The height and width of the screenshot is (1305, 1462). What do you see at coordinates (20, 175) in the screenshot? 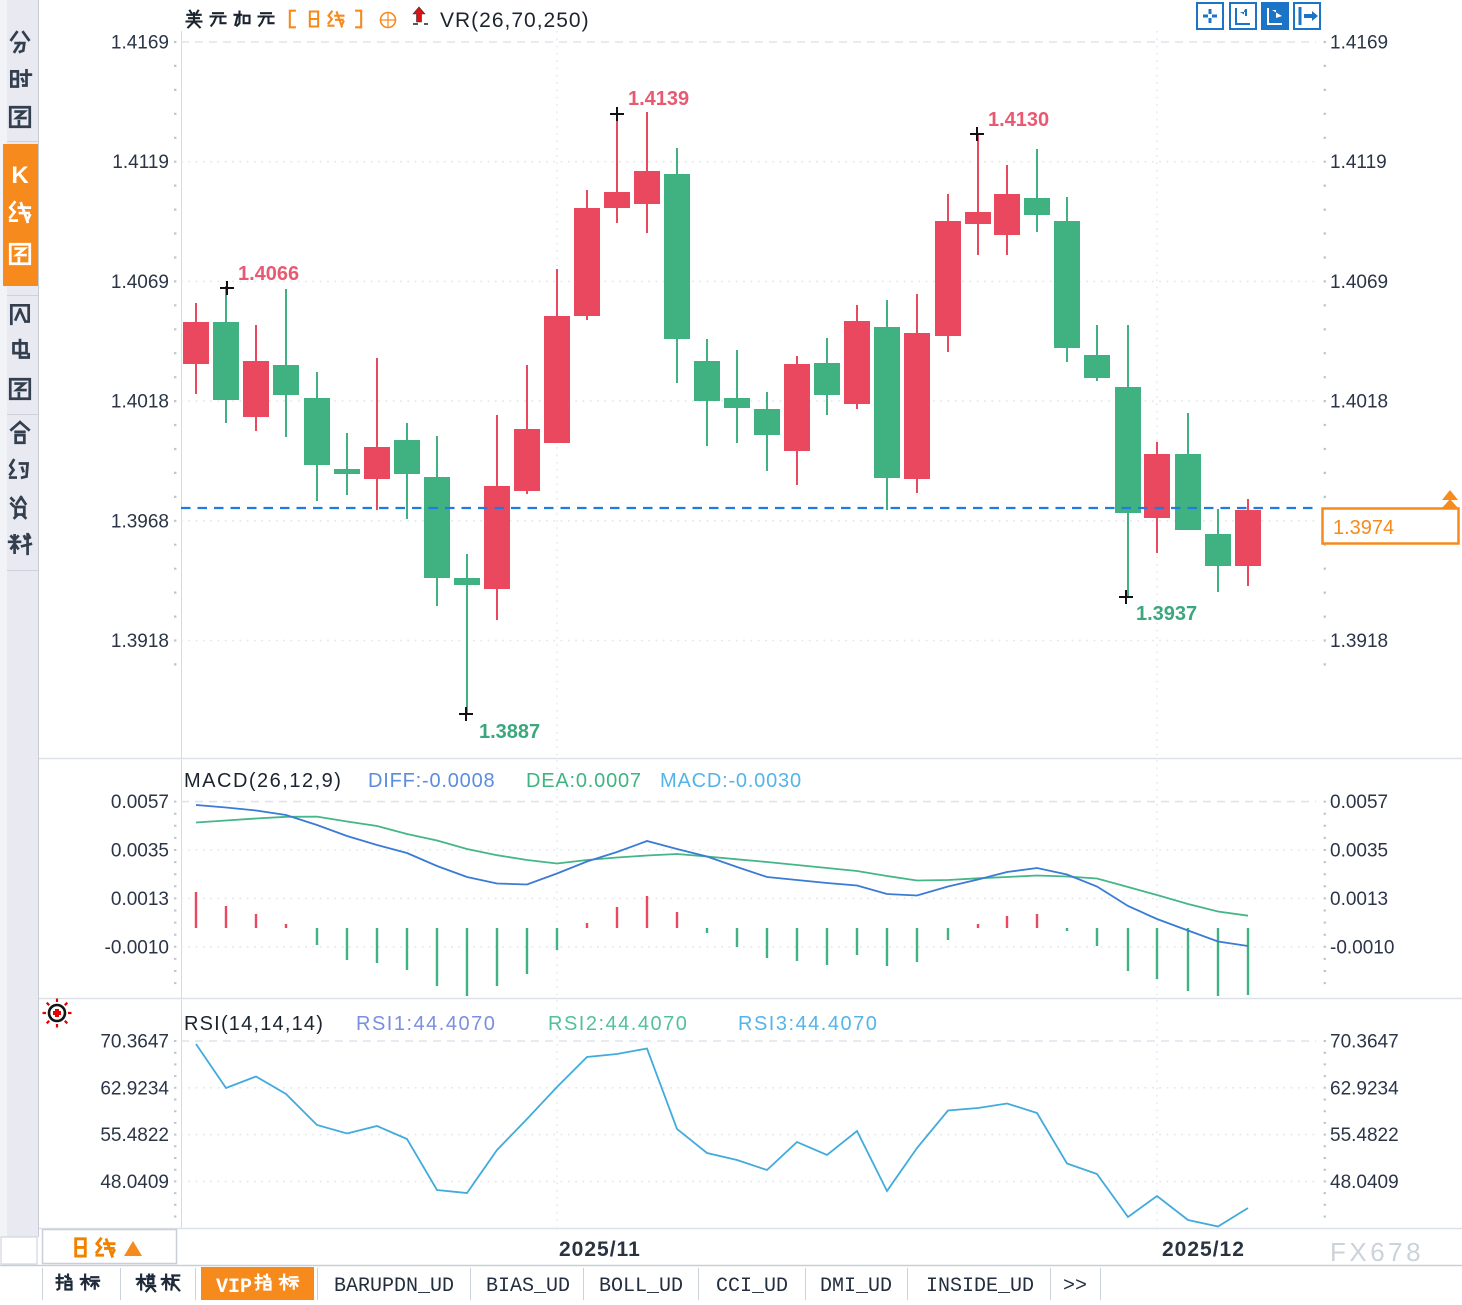
I see `svg-text: K` at bounding box center [20, 175].